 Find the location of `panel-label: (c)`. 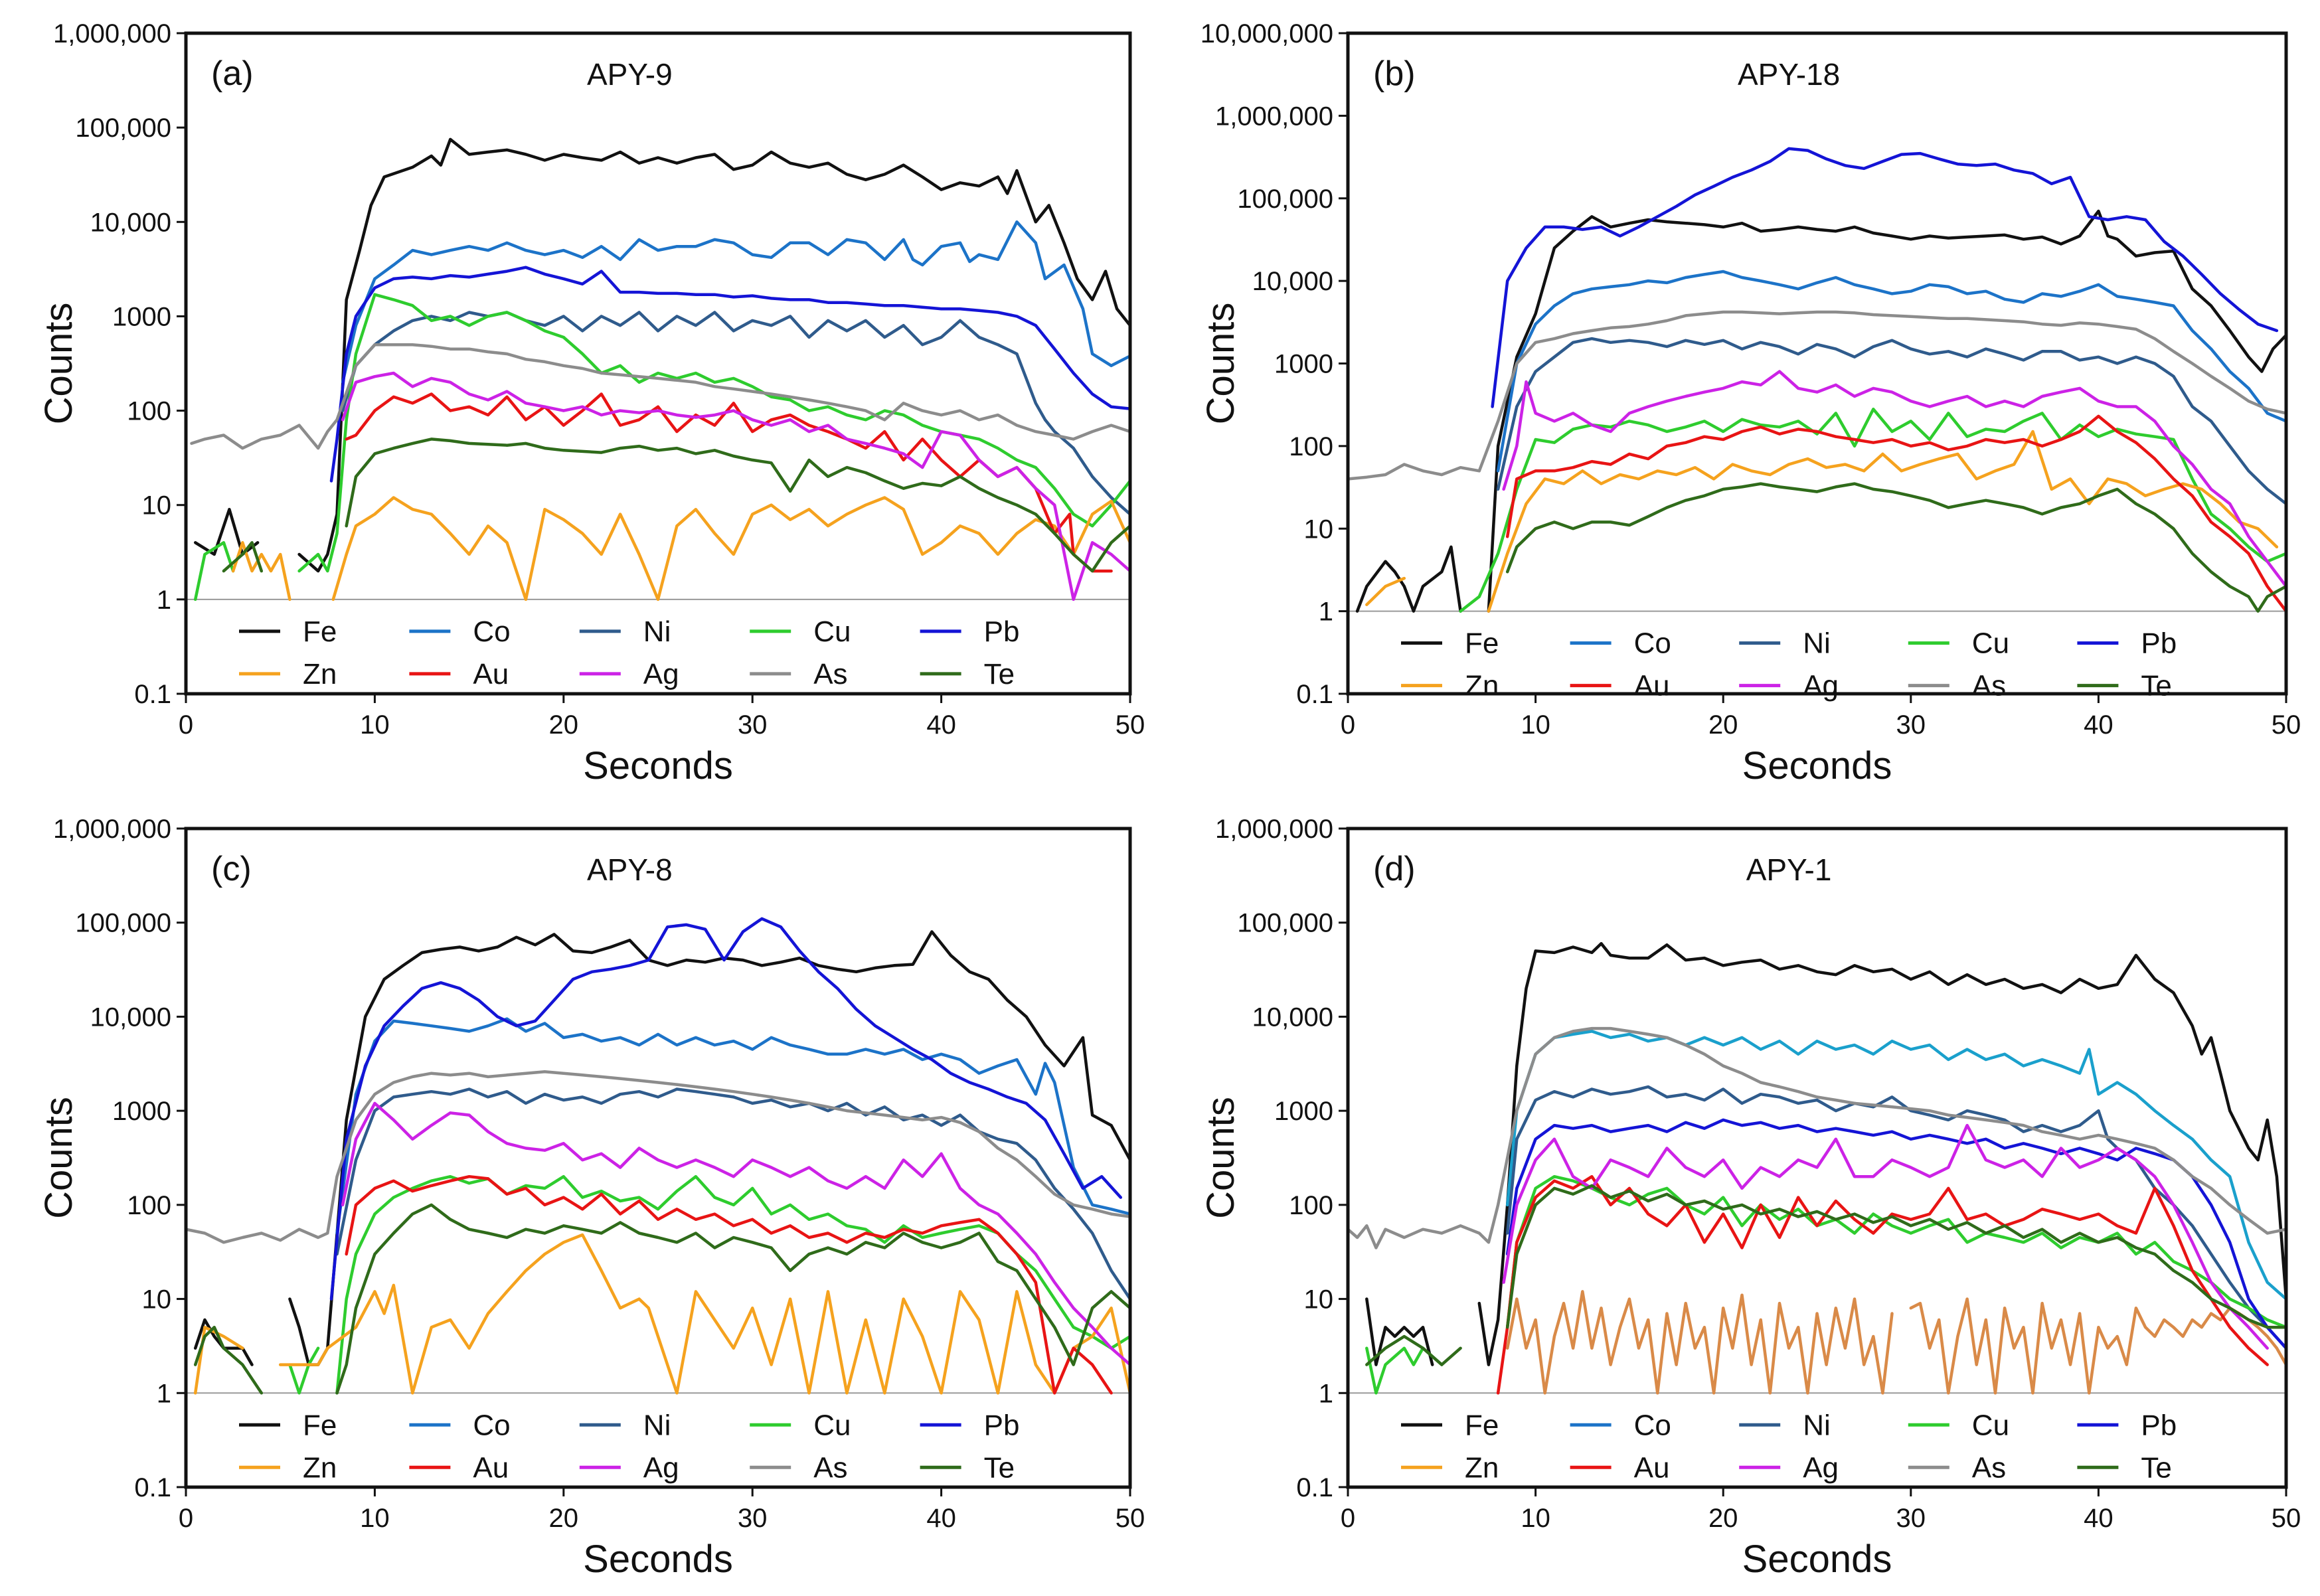

panel-label: (c) is located at coordinates (231, 869).